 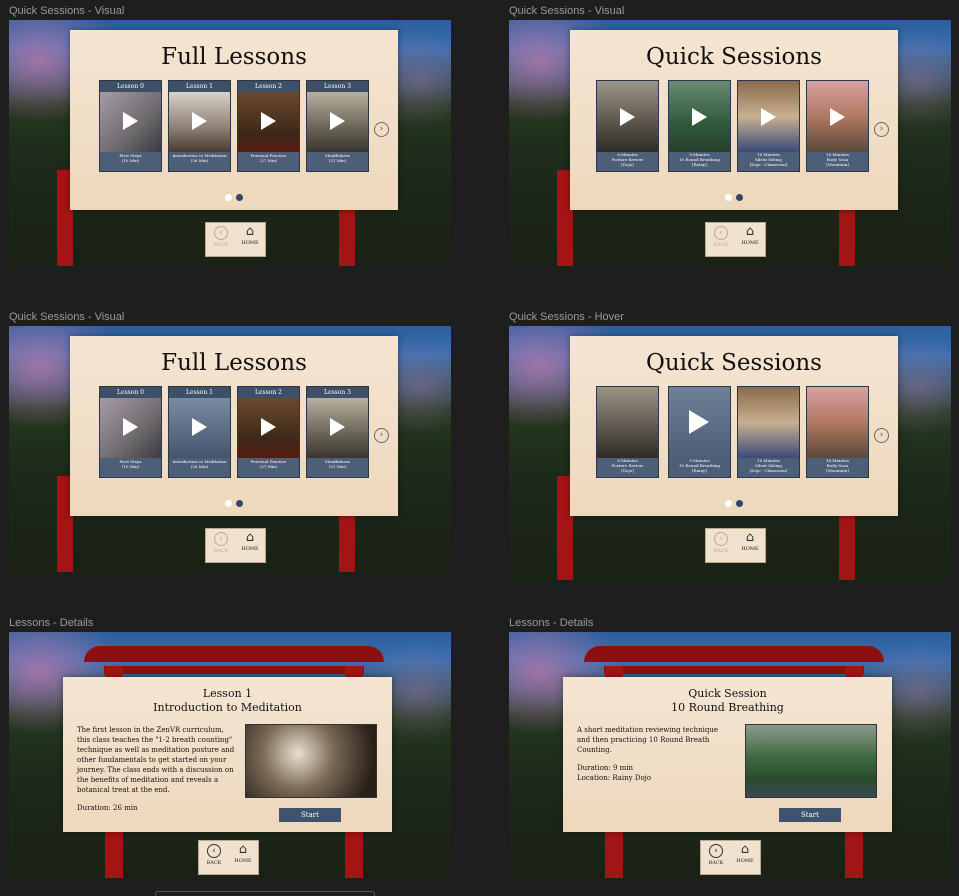 I want to click on panel-title: Full Lessons, so click(x=234, y=57).